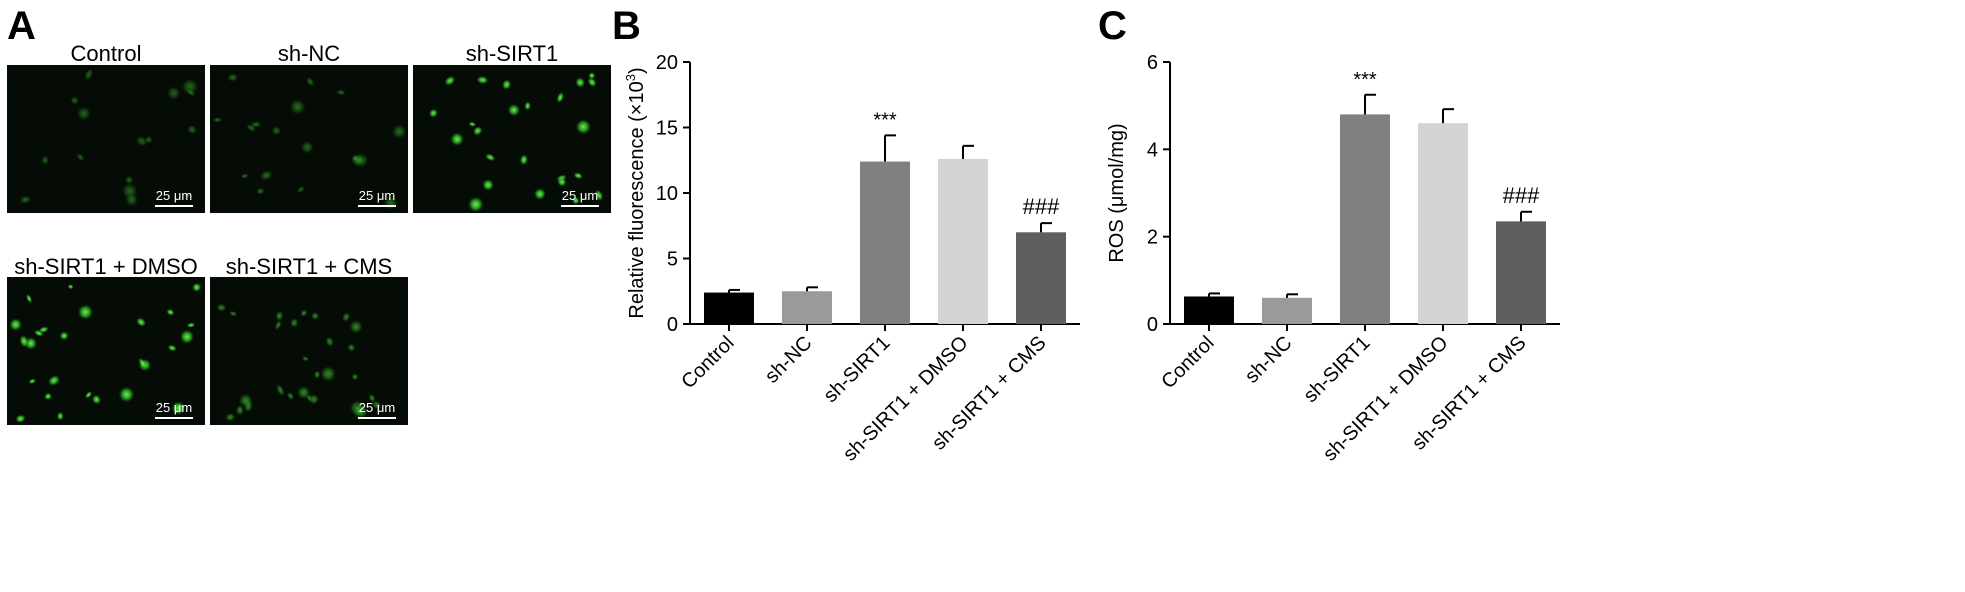  What do you see at coordinates (1365, 80) in the screenshot?
I see `significance-annotation: ***` at bounding box center [1365, 80].